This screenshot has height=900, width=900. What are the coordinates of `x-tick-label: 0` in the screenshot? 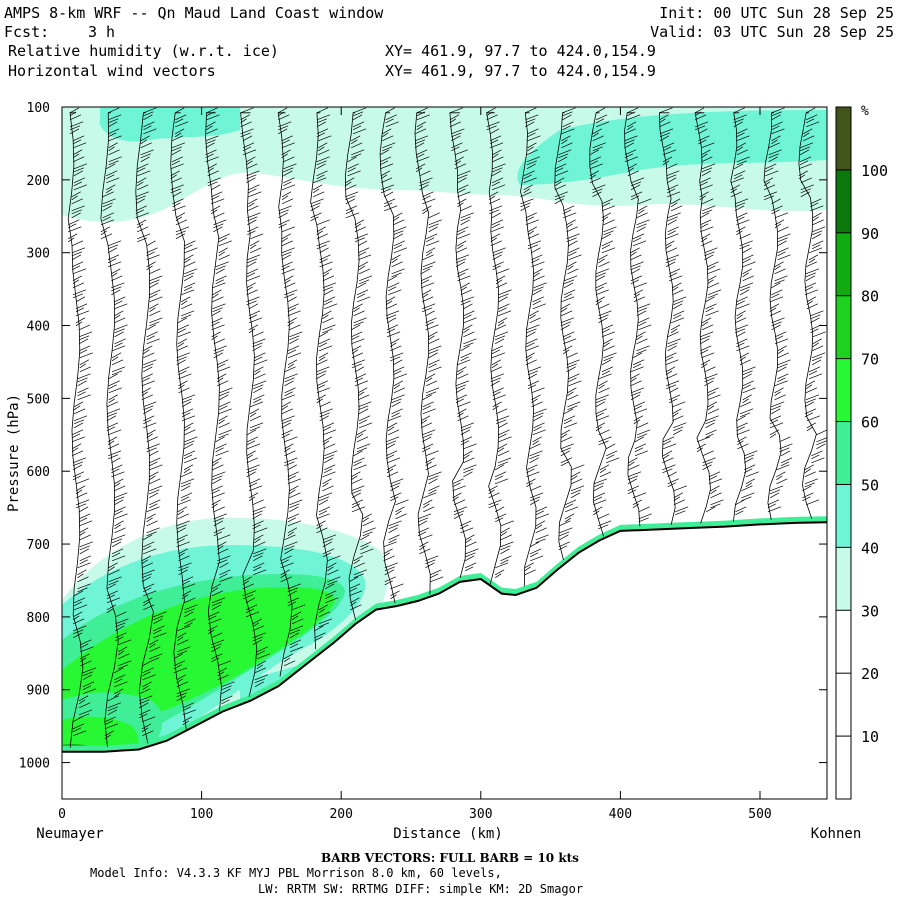 It's located at (62, 814).